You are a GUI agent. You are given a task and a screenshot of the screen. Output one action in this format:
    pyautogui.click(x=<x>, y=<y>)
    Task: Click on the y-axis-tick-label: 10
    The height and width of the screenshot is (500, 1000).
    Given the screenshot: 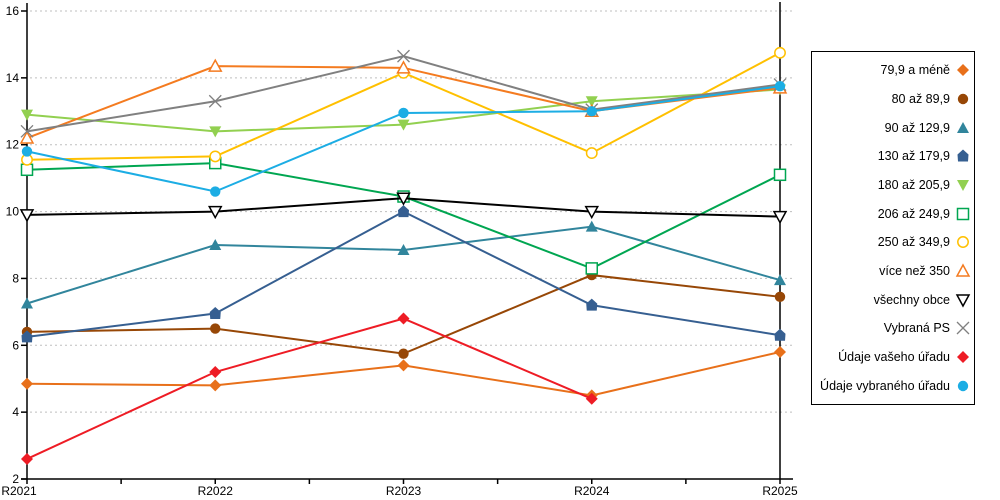 What is the action you would take?
    pyautogui.click(x=13, y=212)
    